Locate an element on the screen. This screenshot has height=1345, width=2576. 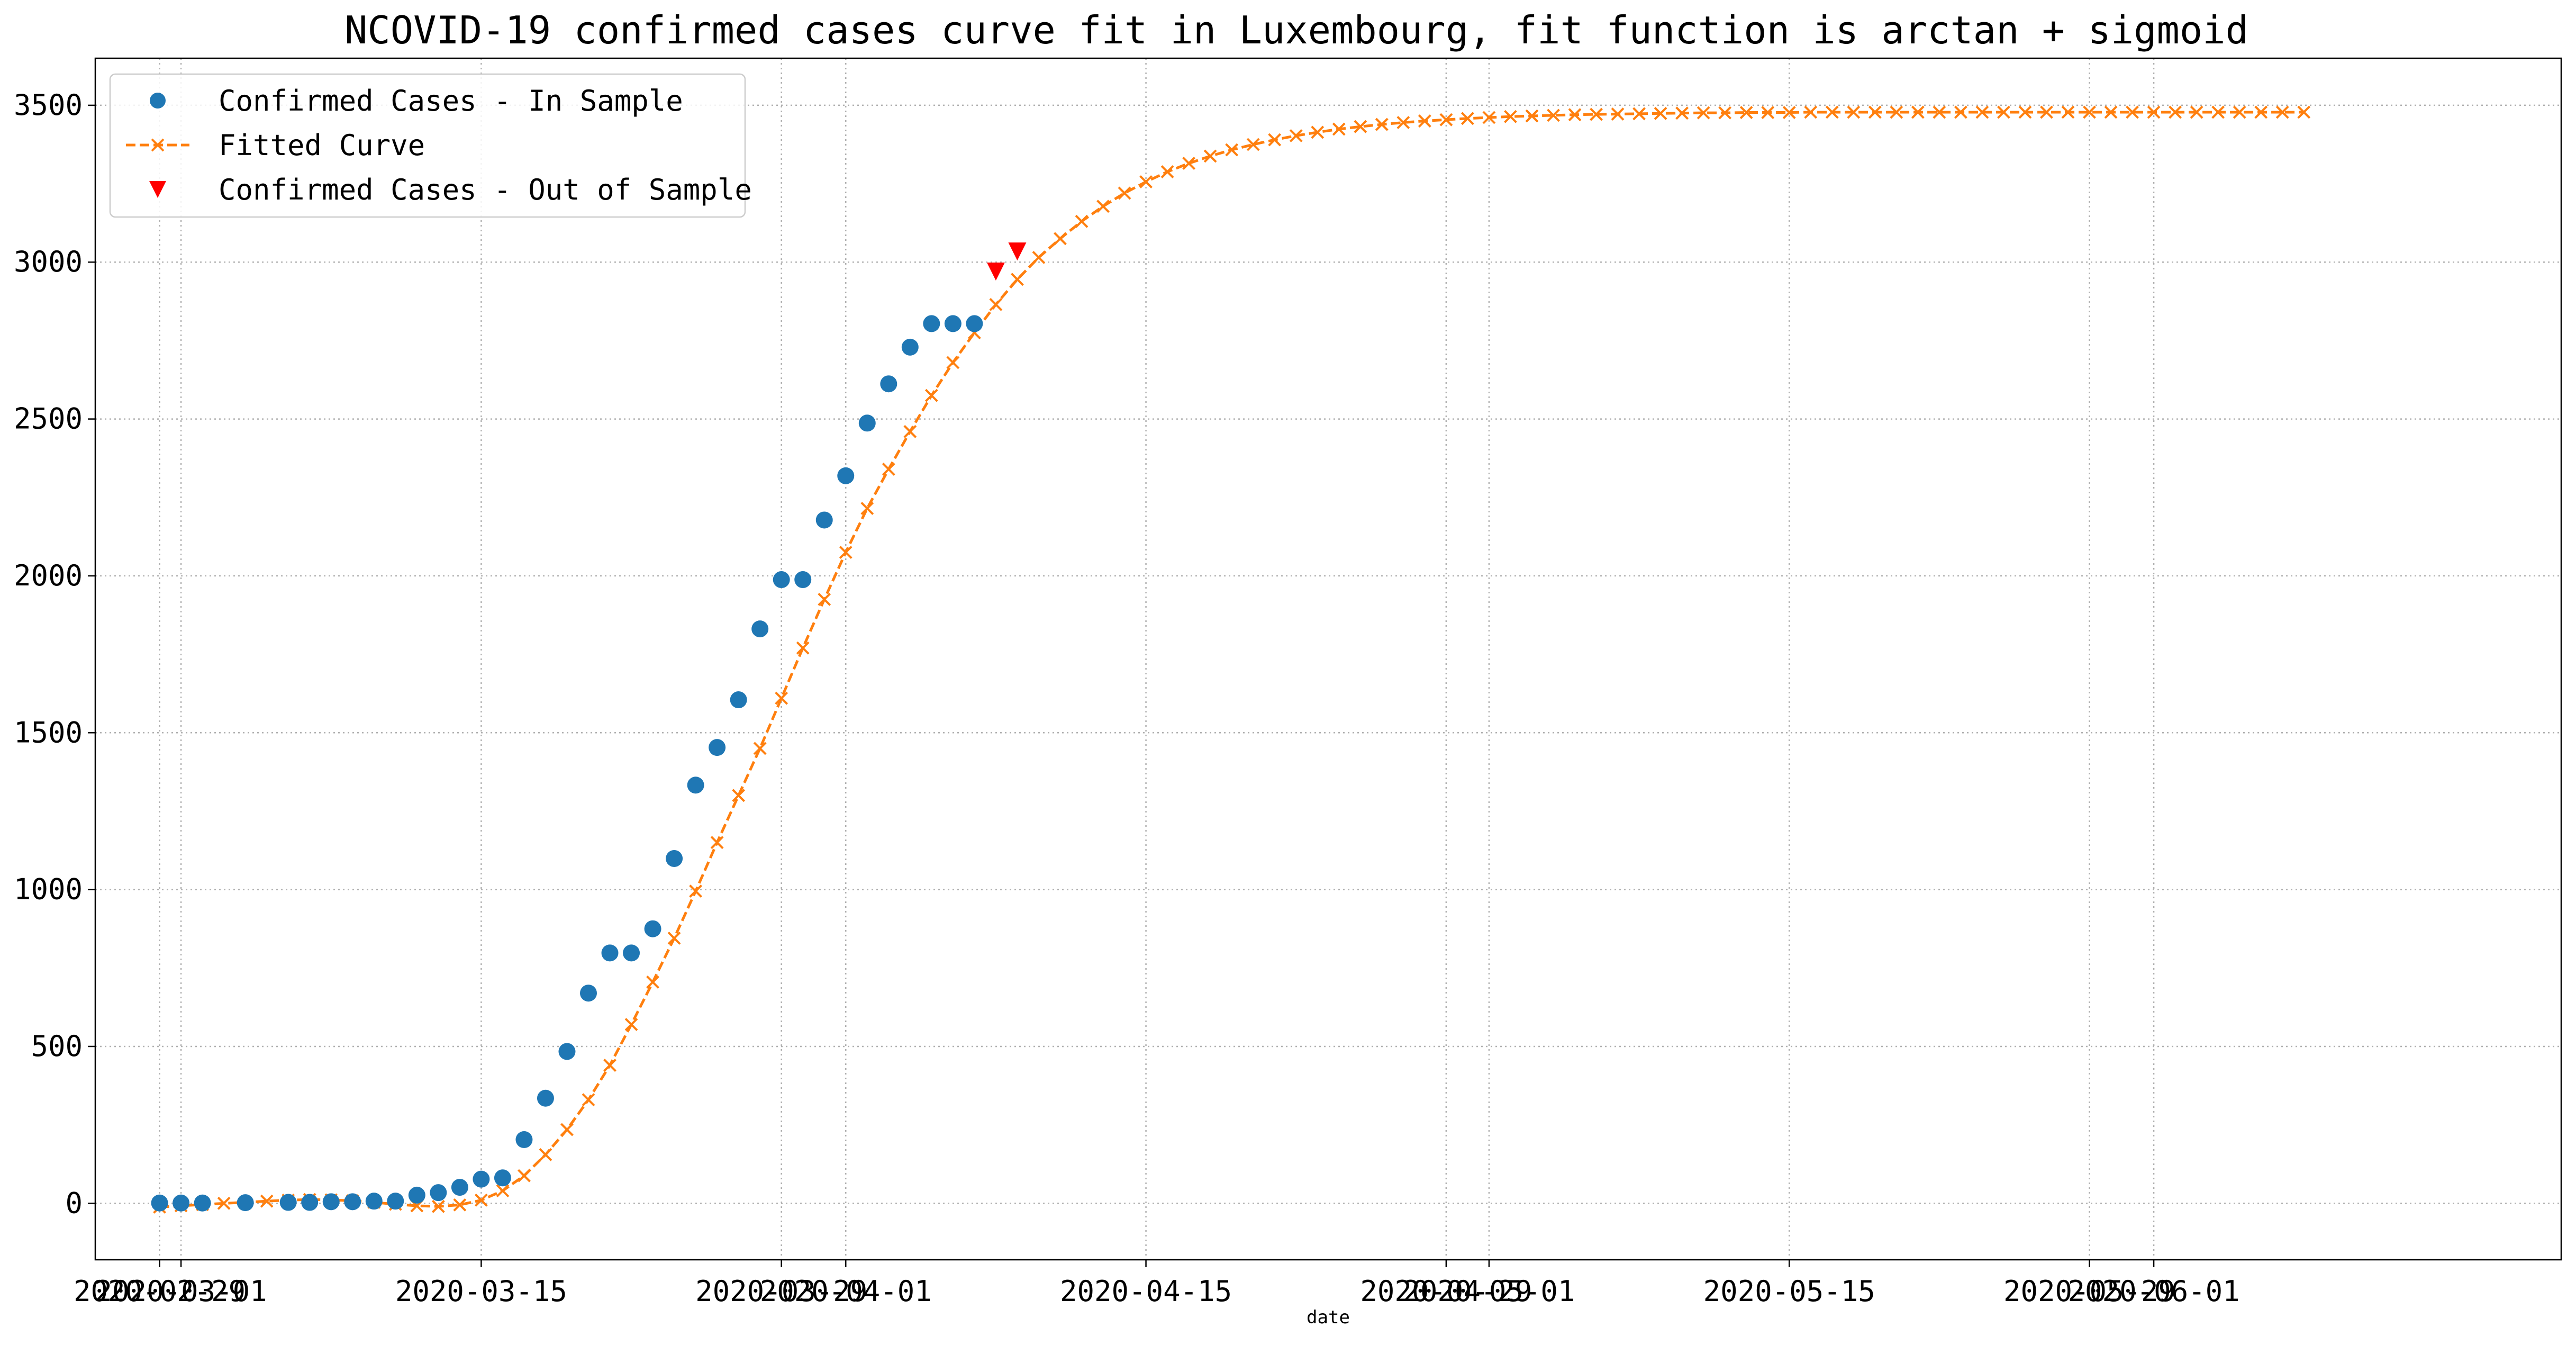
x-tick-label: 2020-03-01 is located at coordinates (181, 1291).